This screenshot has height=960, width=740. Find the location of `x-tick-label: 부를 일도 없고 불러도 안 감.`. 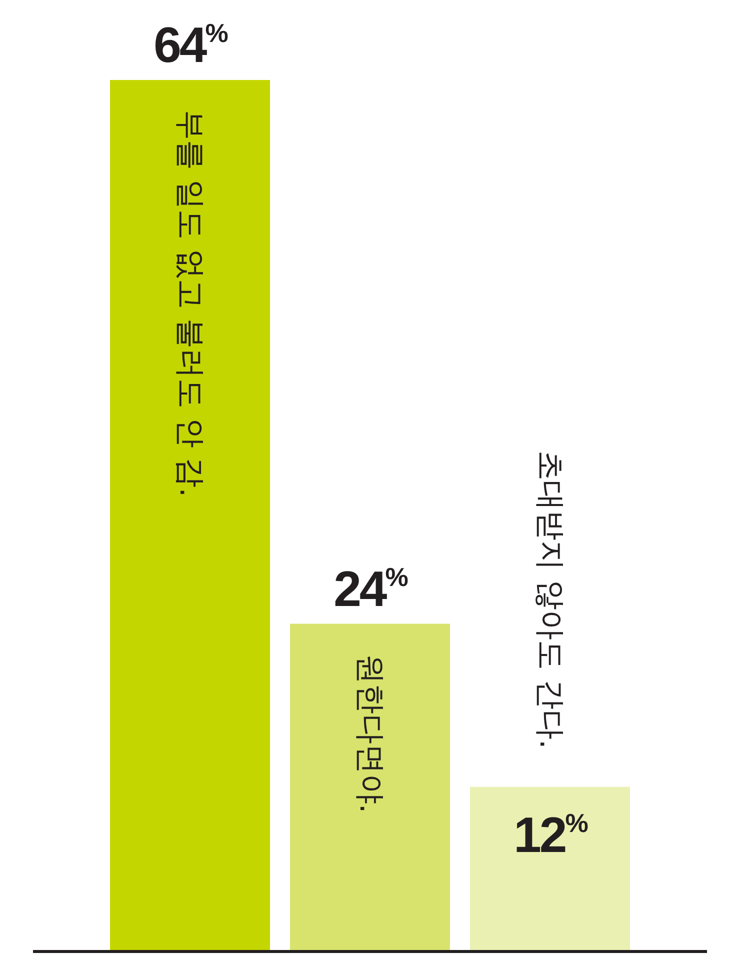

x-tick-label: 부를 일도 없고 불러도 안 감. is located at coordinates (190, 304).